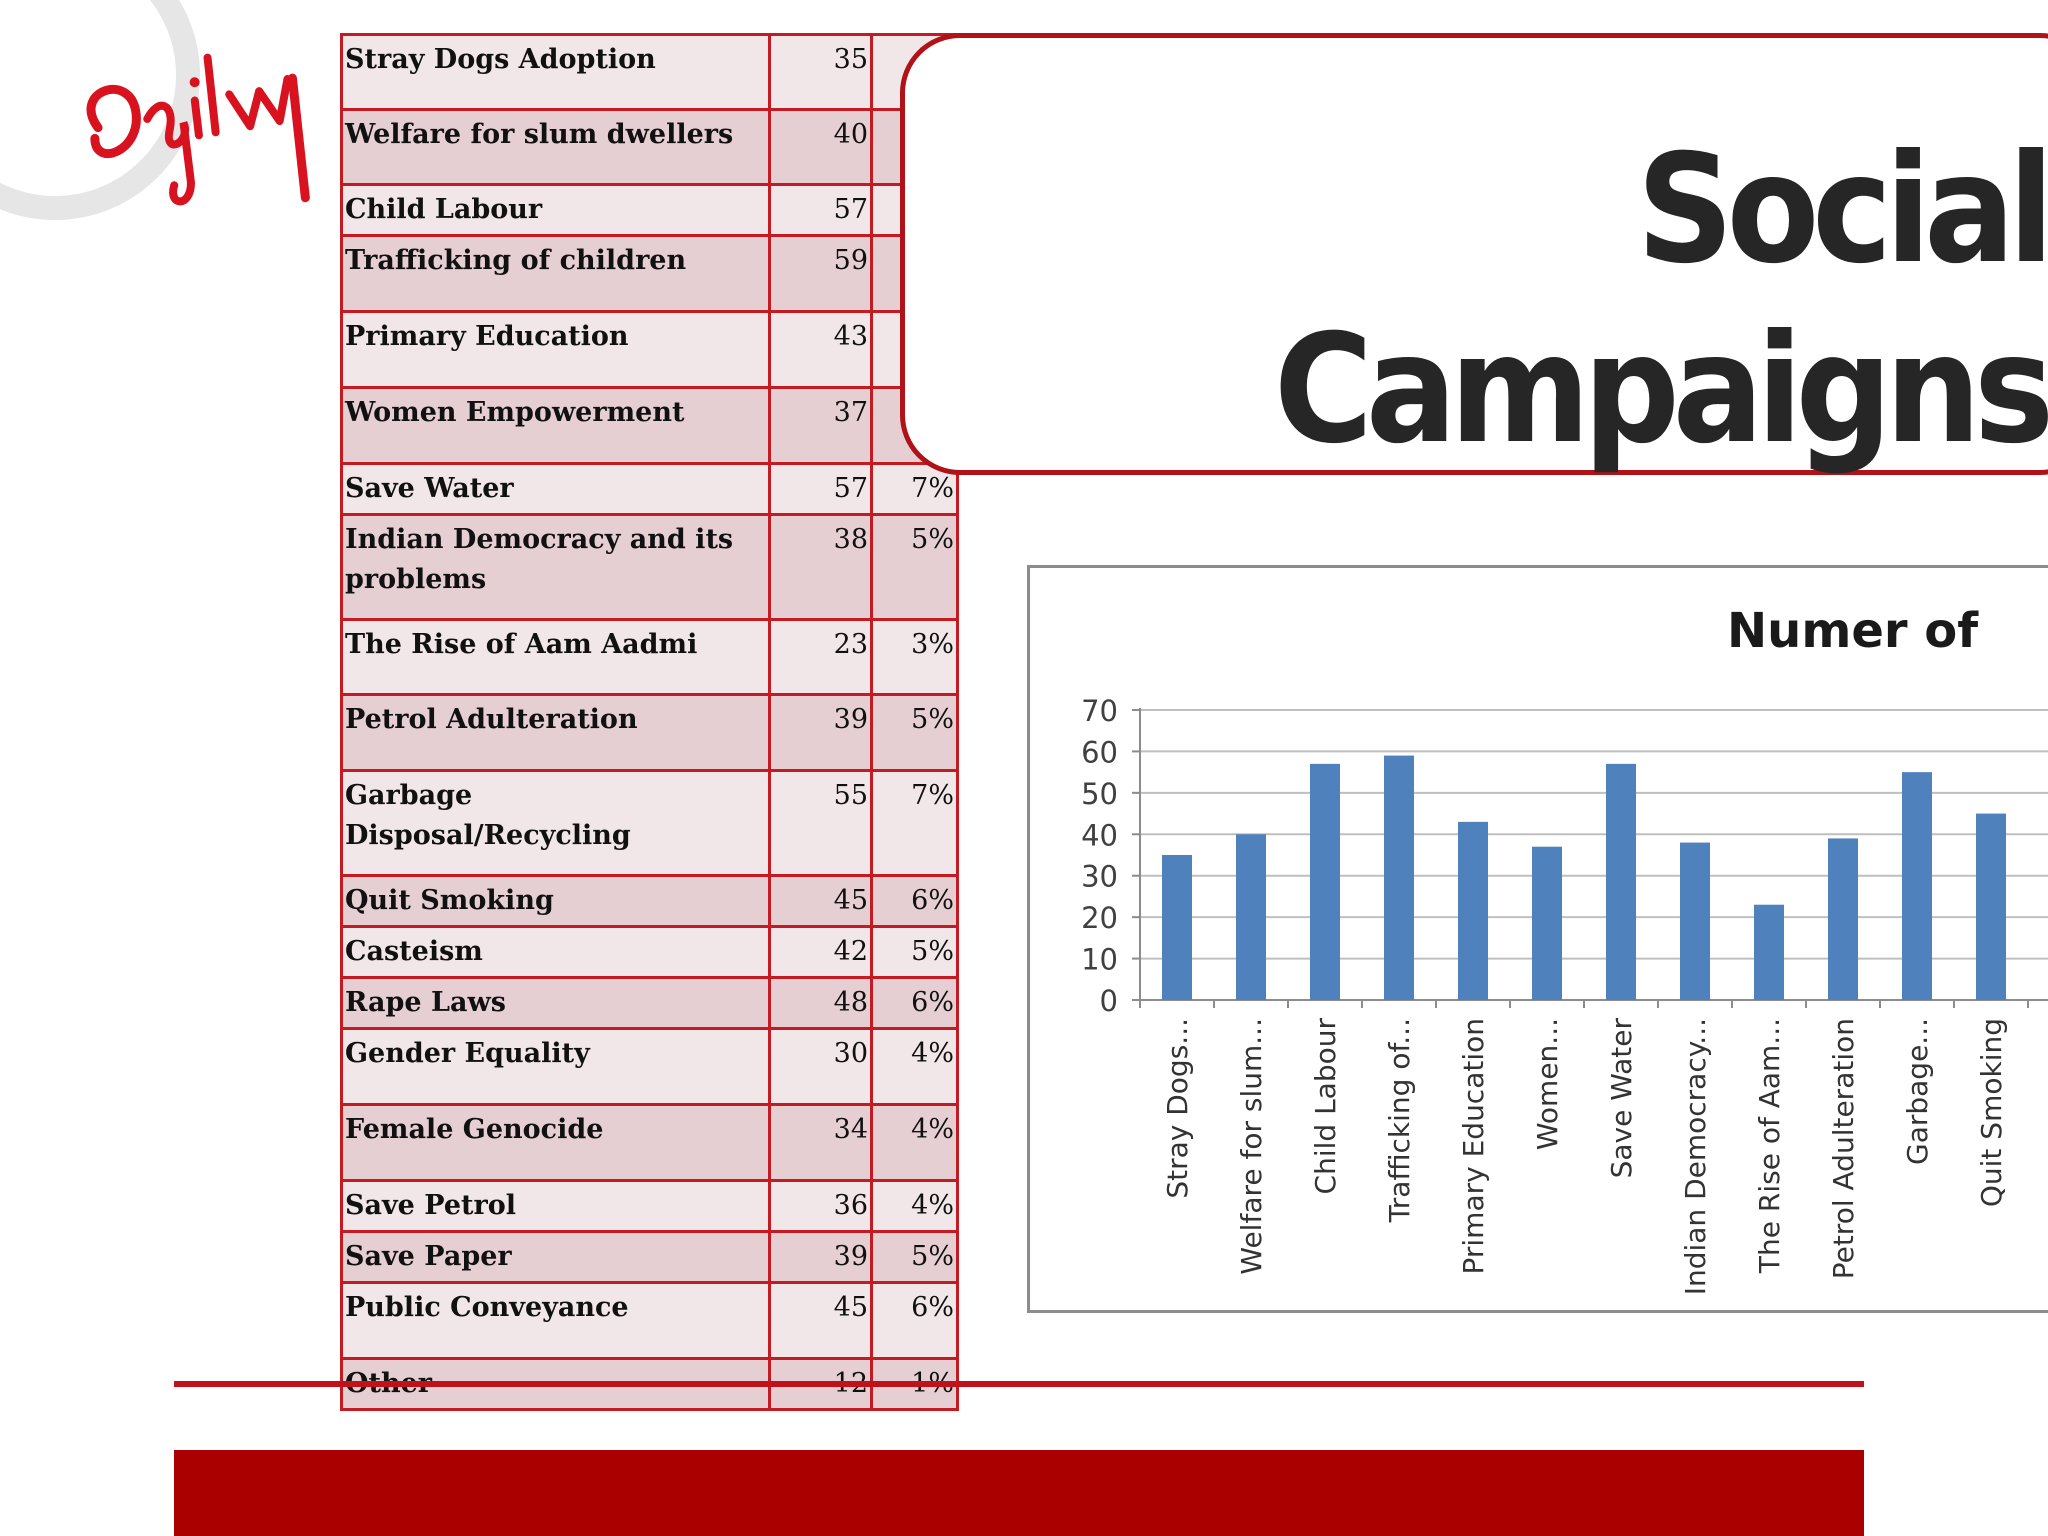 The width and height of the screenshot is (2048, 1536). I want to click on campaign-name-cell: Garbage Disposal/Recycling, so click(555, 823).